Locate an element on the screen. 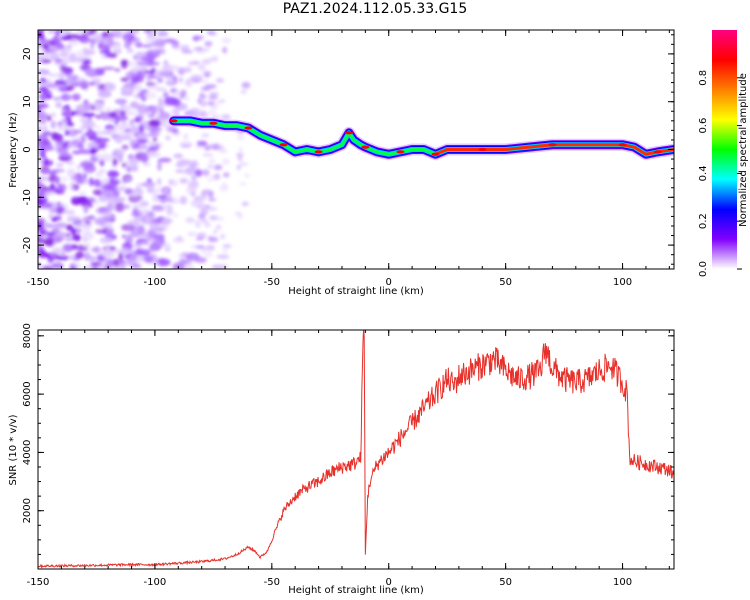  snr-x-label: Height of straight line (km) is located at coordinates (356, 590).